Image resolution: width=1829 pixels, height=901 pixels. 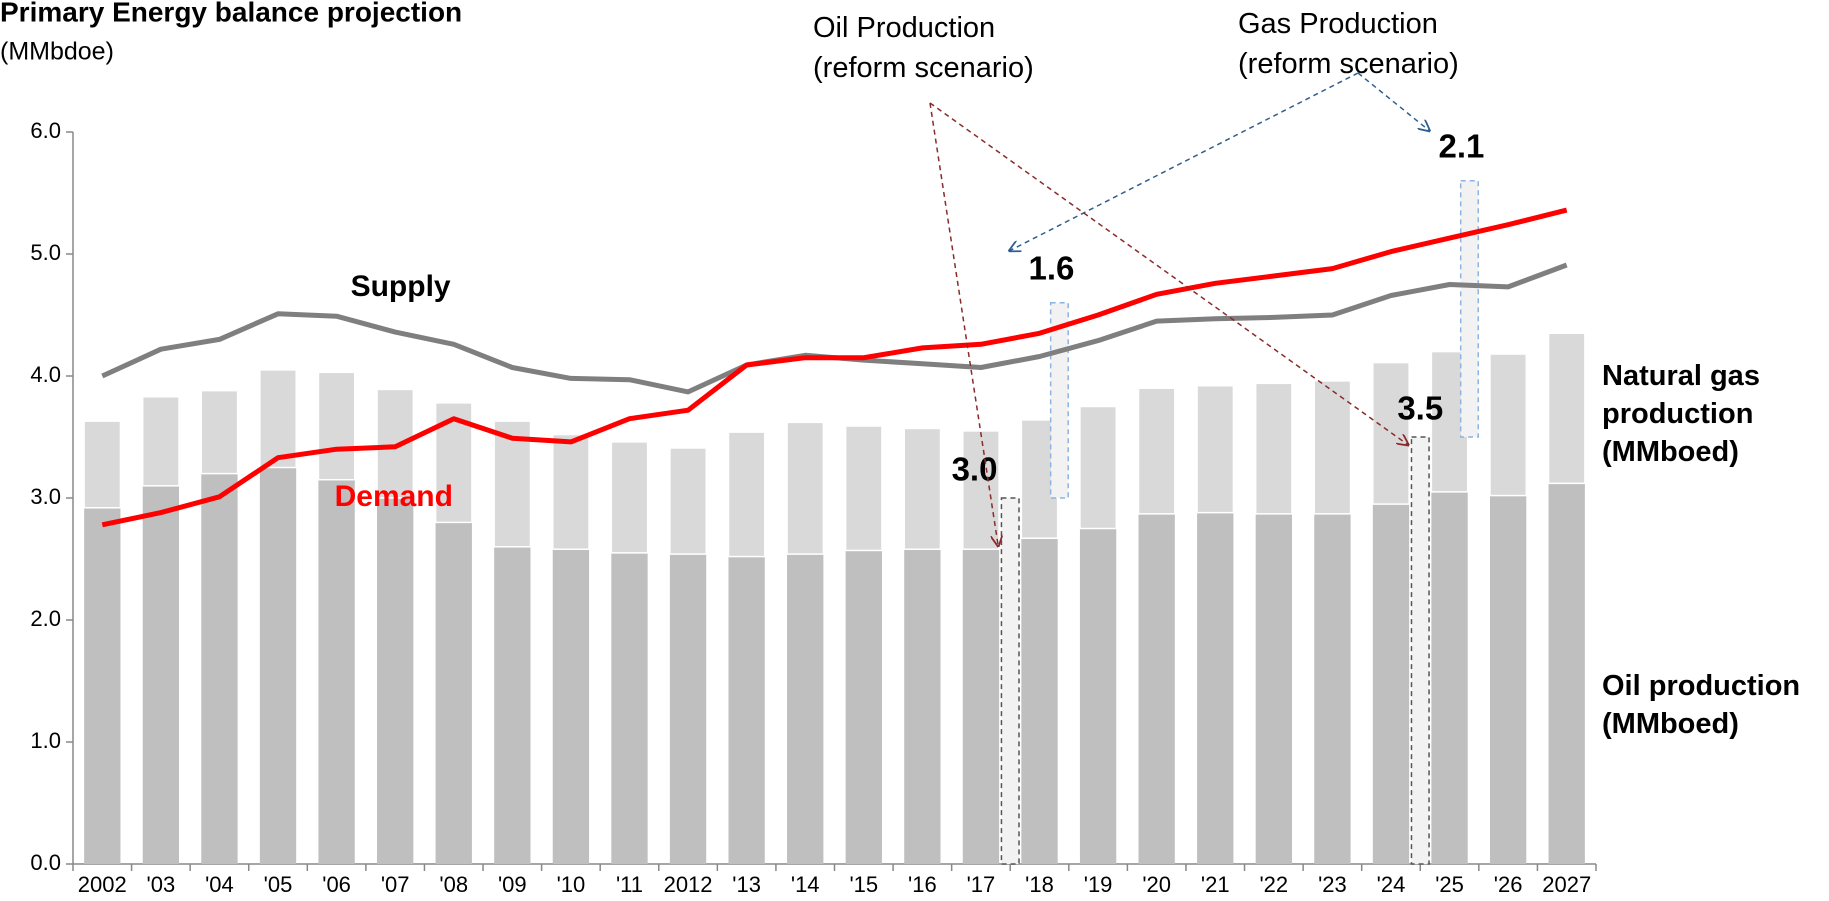 What do you see at coordinates (102, 884) in the screenshot?
I see `x-tick-label: 2002` at bounding box center [102, 884].